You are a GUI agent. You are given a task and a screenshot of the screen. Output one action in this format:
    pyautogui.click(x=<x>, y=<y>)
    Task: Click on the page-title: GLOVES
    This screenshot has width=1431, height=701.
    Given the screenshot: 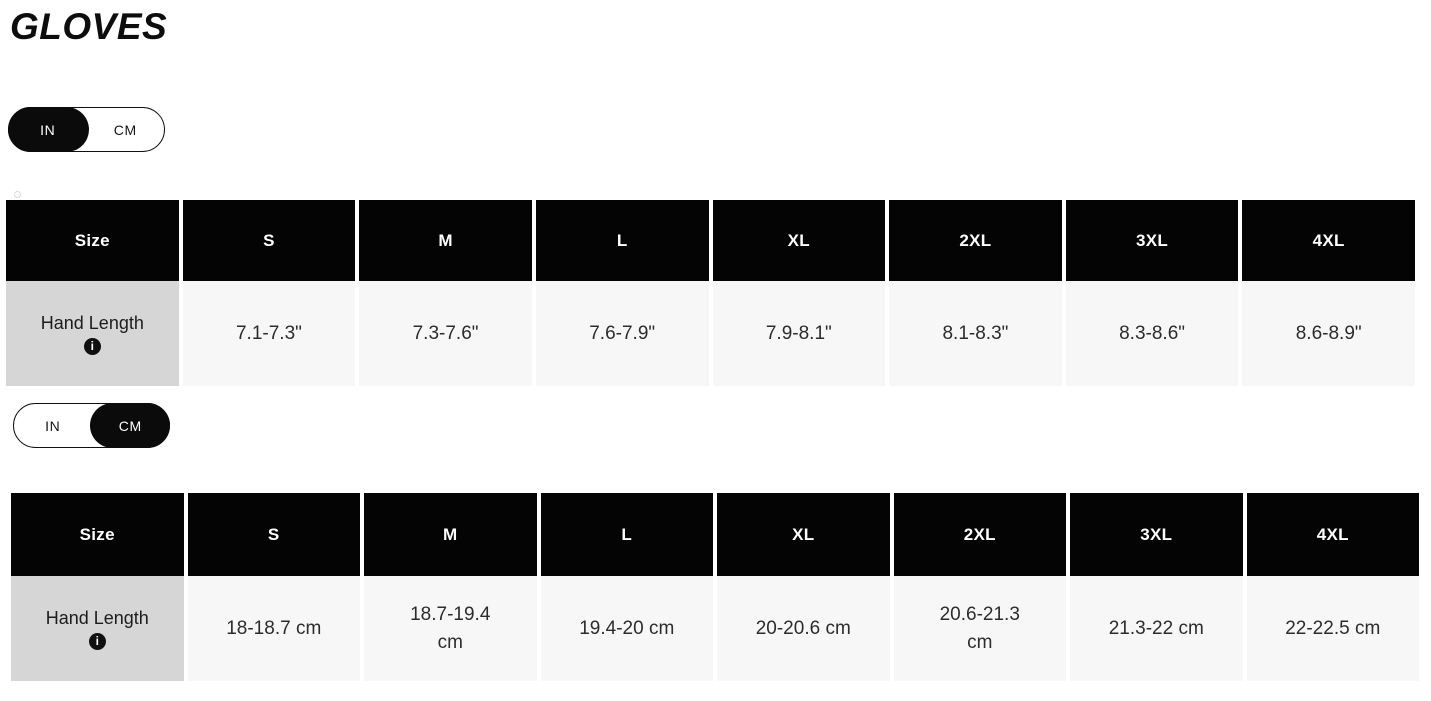 What is the action you would take?
    pyautogui.click(x=89, y=26)
    